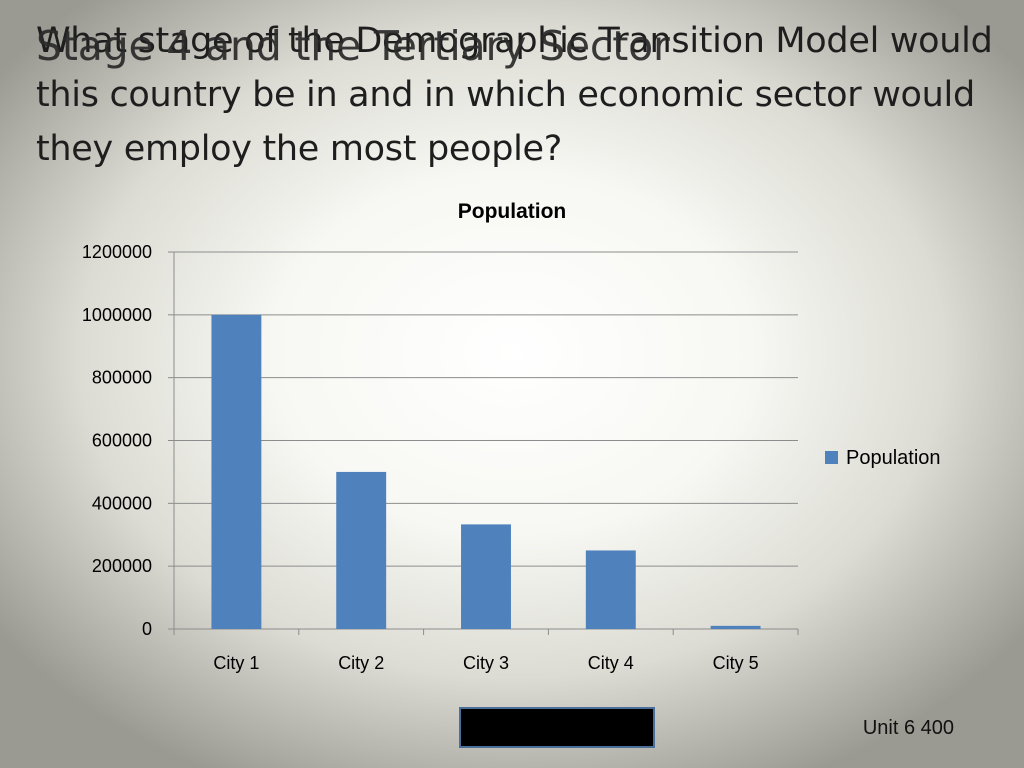  I want to click on x-tick-label: City 1, so click(236, 663).